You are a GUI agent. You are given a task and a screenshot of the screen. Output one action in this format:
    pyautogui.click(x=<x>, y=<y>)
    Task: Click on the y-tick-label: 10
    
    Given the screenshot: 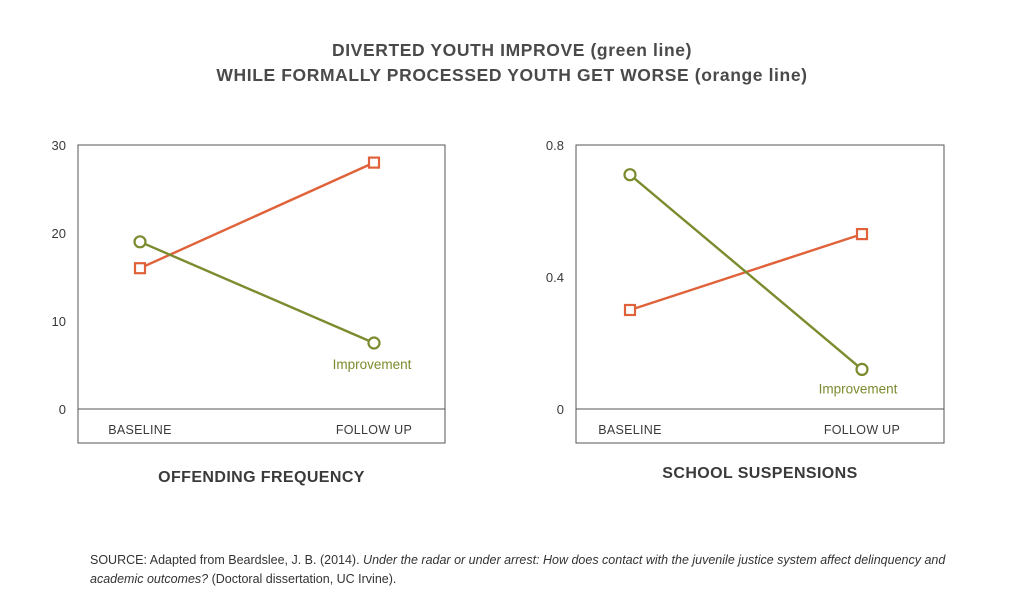 What is the action you would take?
    pyautogui.click(x=59, y=321)
    